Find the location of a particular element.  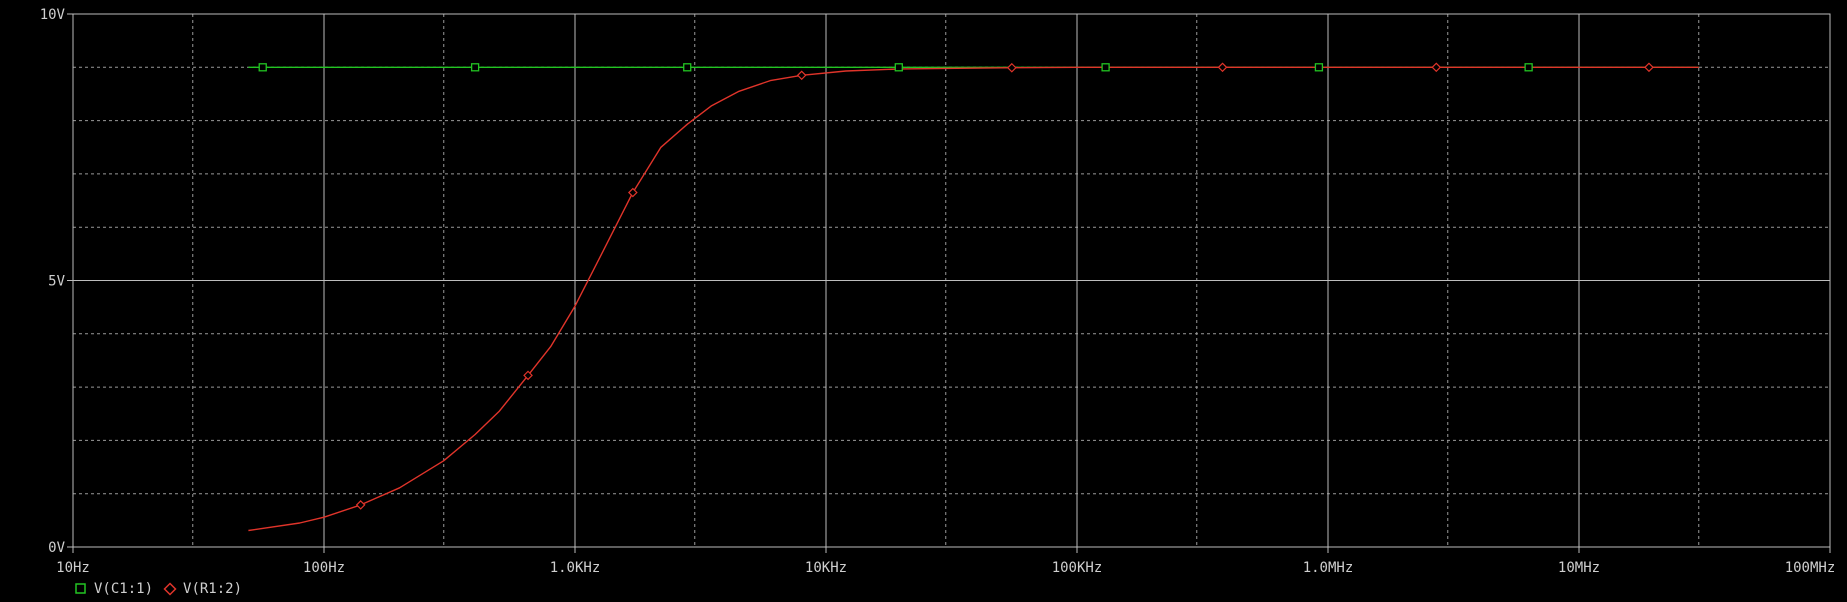

square-marker-icon is located at coordinates (80, 588).